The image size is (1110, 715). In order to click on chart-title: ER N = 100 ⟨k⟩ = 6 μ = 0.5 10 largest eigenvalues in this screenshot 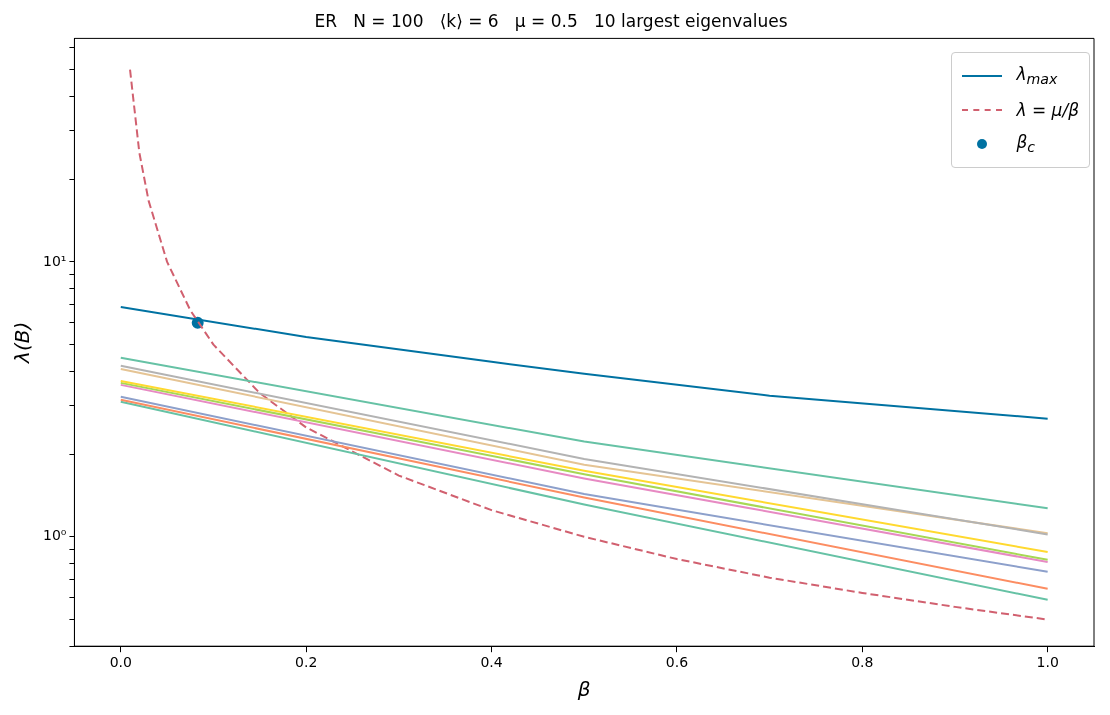, I will do `click(551, 20)`.